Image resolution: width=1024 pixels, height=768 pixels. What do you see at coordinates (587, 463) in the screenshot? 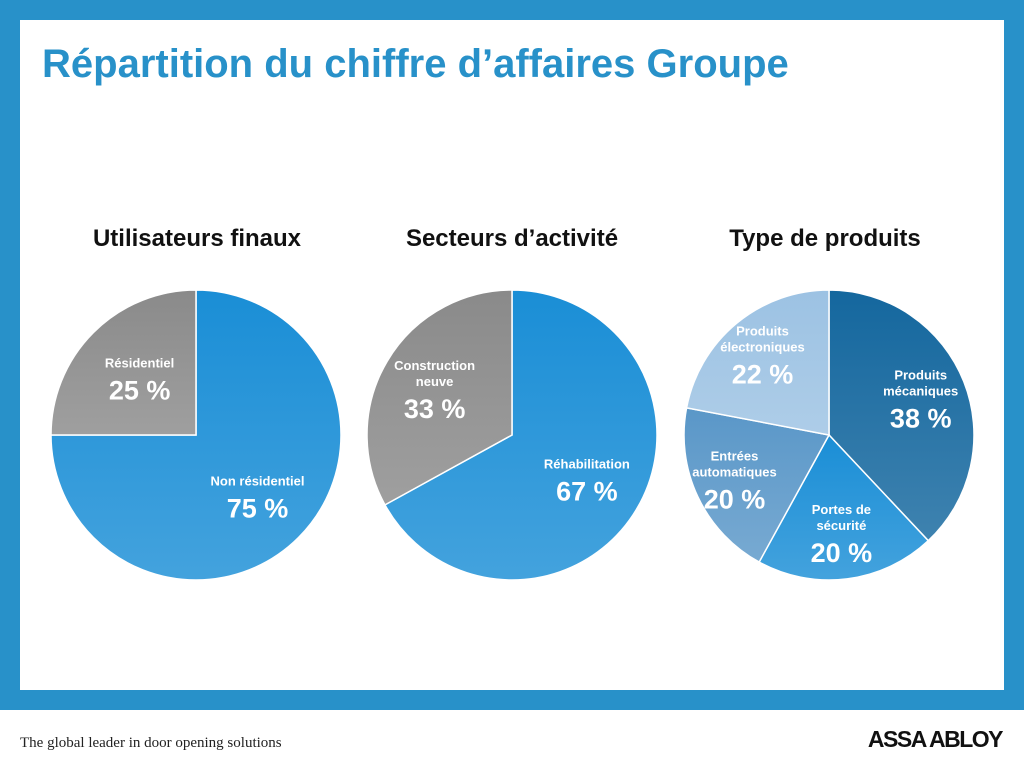
I see `slice-category-text: Réhabilitation` at bounding box center [587, 463].